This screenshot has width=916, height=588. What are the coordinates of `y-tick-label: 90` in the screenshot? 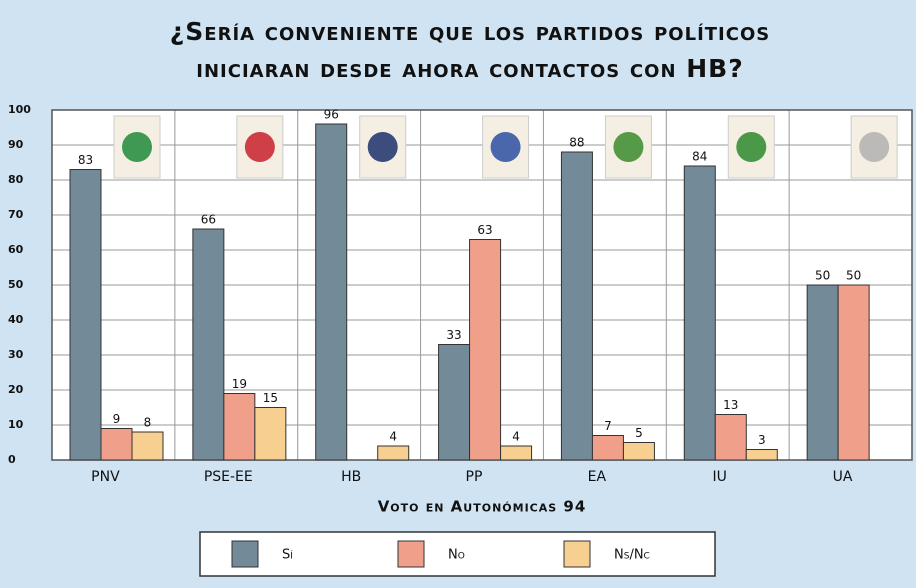 It's located at (16, 144).